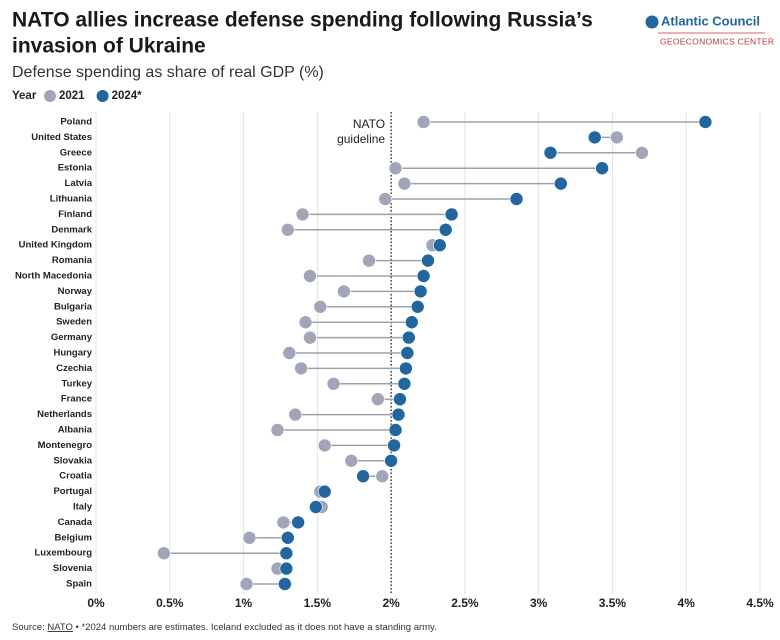  What do you see at coordinates (55, 245) in the screenshot?
I see `y-tick-label: United Kingdom` at bounding box center [55, 245].